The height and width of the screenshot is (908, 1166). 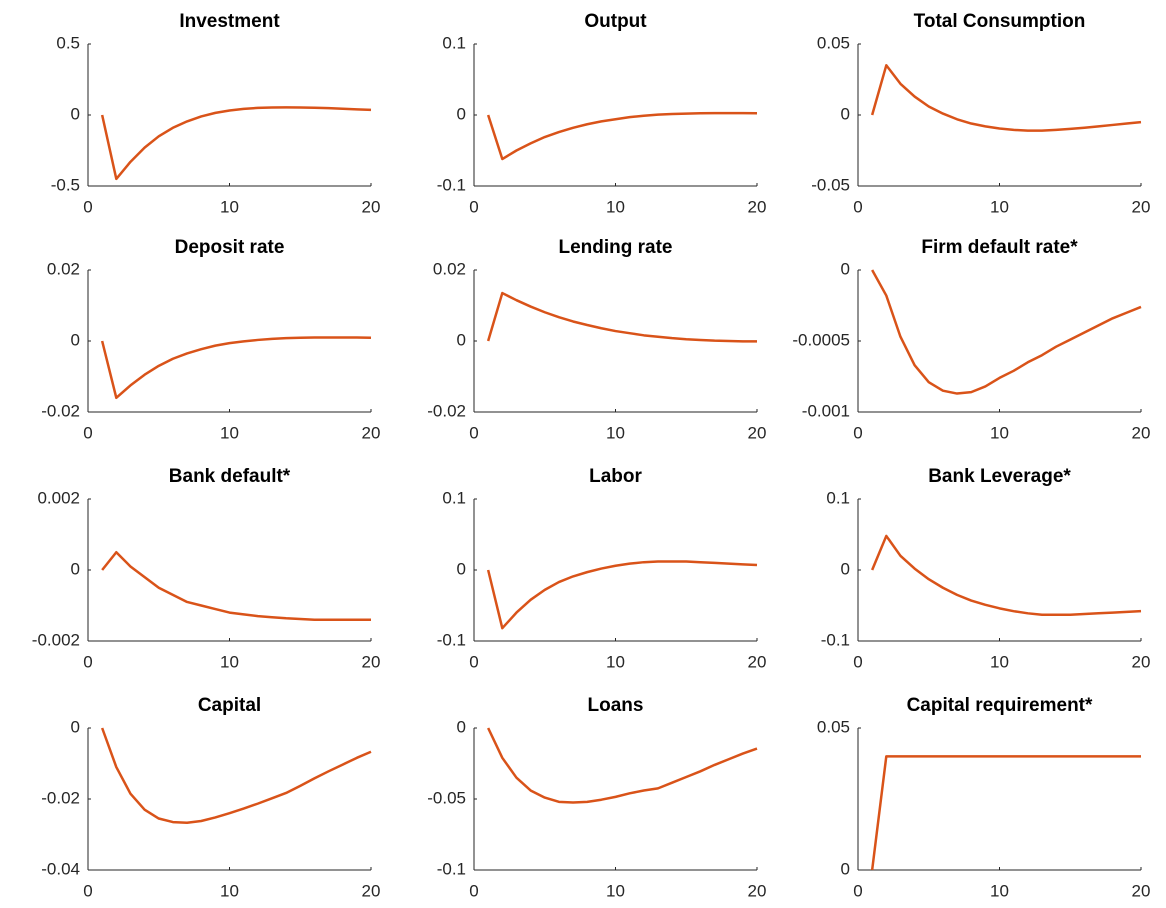 I want to click on subplot: Investment-0.500.50 10 20, so click(x=216, y=113).